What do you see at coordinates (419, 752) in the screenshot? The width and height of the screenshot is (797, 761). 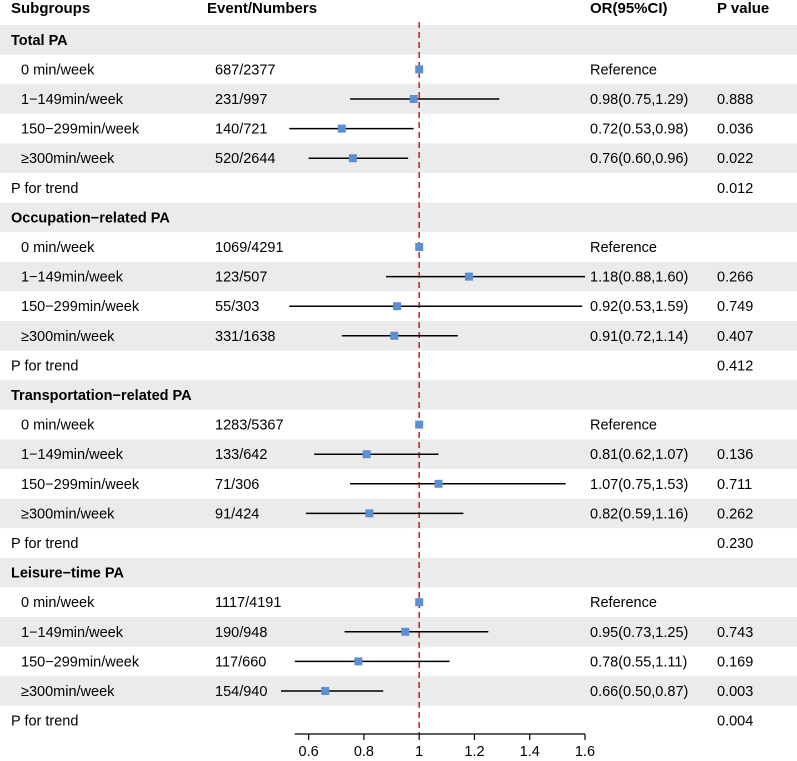 I see `axis-tick-label: 1` at bounding box center [419, 752].